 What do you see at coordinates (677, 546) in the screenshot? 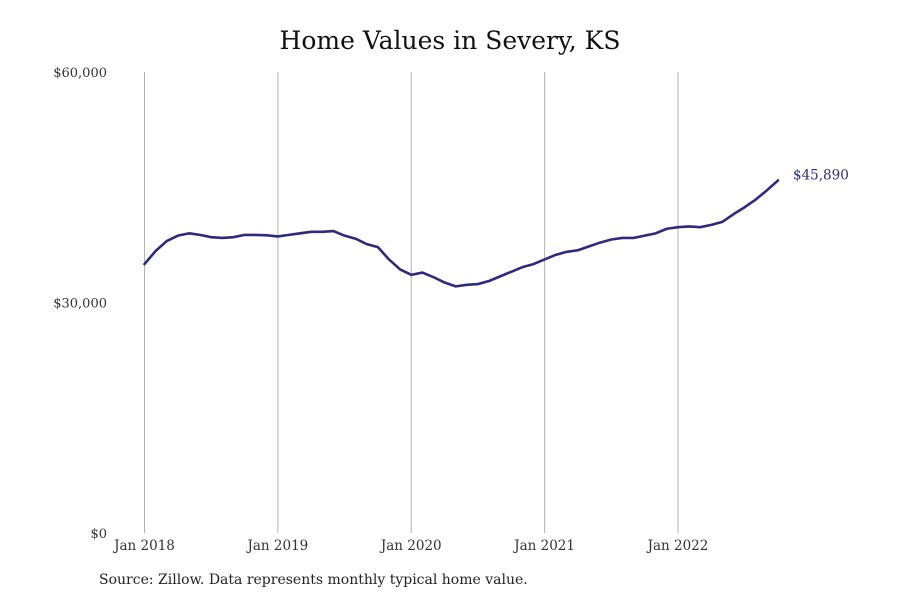
I see `x-tick-label: Jan 2022` at bounding box center [677, 546].